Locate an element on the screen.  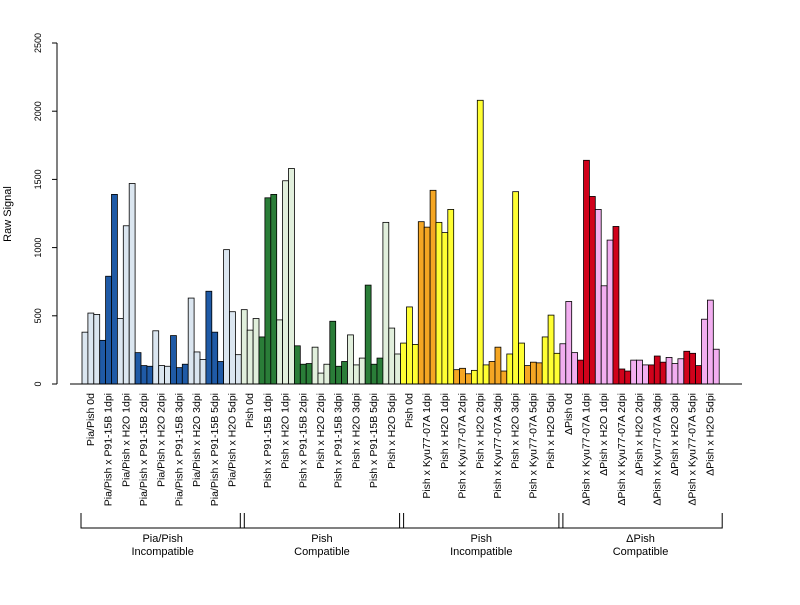
x-tick-label: Pia/Pish x H2O 1dpi is located at coordinates (126, 440).